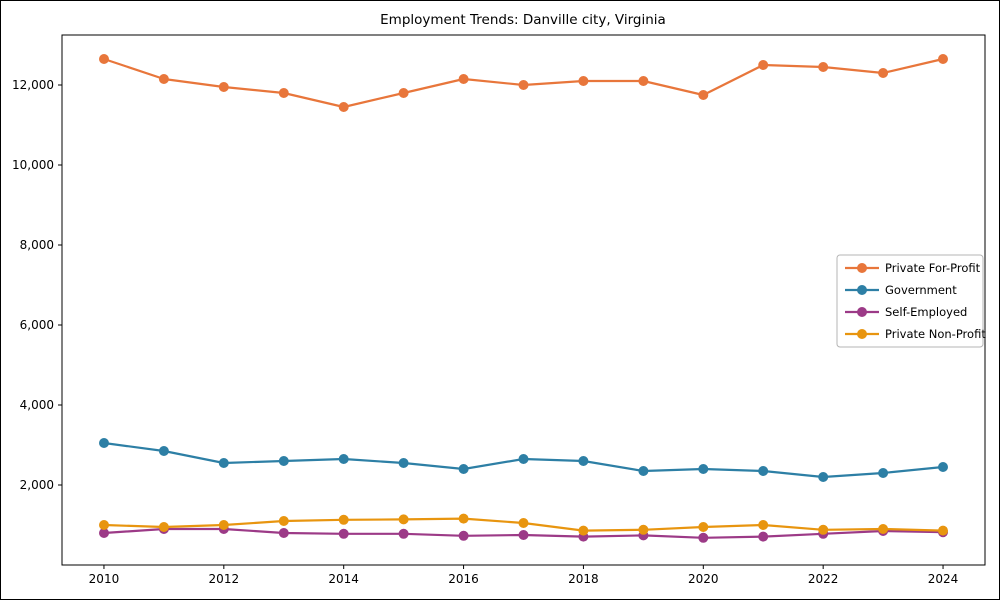 This screenshot has width=1000, height=600. I want to click on y-tick-label: 6,000, so click(37, 325).